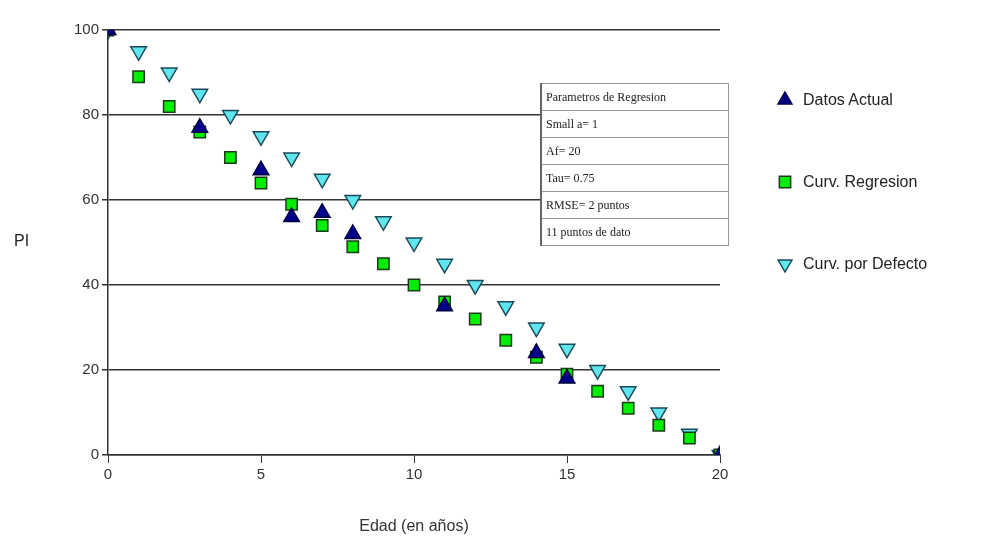  Describe the element at coordinates (567, 474) in the screenshot. I see `x-tick-label: 15` at that location.